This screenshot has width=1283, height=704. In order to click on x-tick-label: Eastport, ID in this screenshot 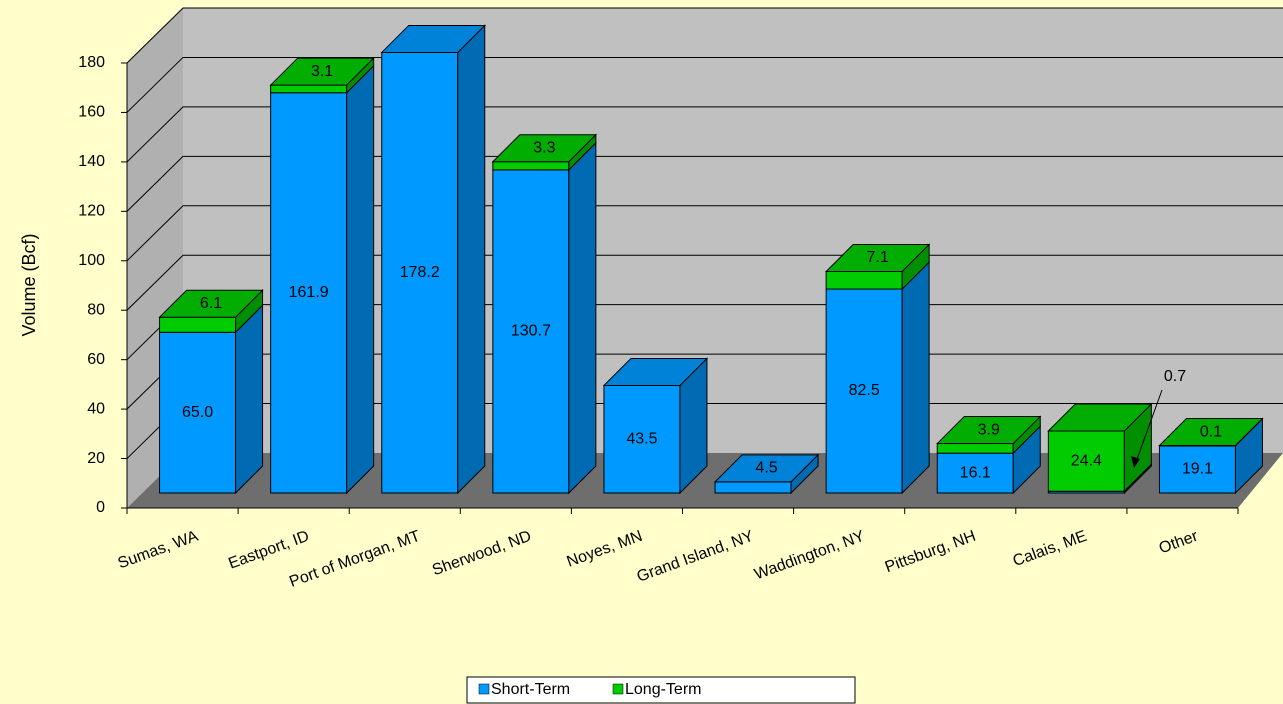, I will do `click(268, 550)`.